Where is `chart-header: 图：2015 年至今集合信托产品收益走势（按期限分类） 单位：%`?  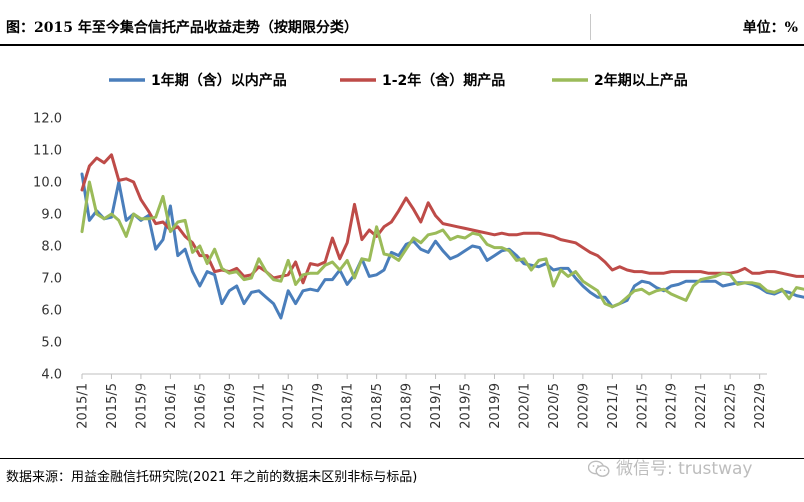 chart-header: 图：2015 年至今集合信托产品收益走势（按期限分类） 单位：% is located at coordinates (402, 22).